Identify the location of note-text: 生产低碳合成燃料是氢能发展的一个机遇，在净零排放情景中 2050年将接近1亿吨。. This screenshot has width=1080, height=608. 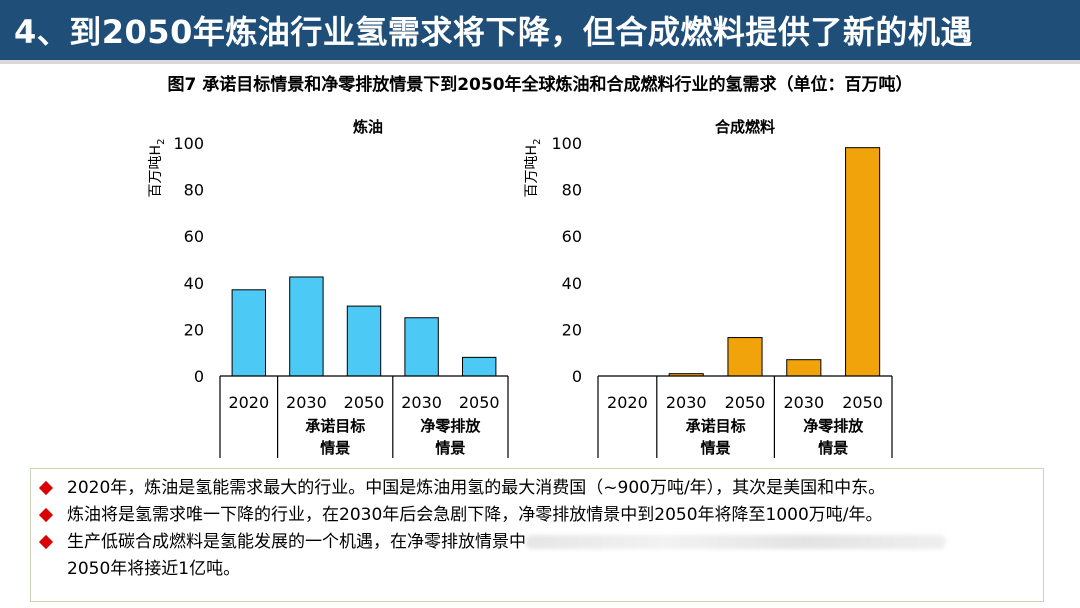
(552, 556).